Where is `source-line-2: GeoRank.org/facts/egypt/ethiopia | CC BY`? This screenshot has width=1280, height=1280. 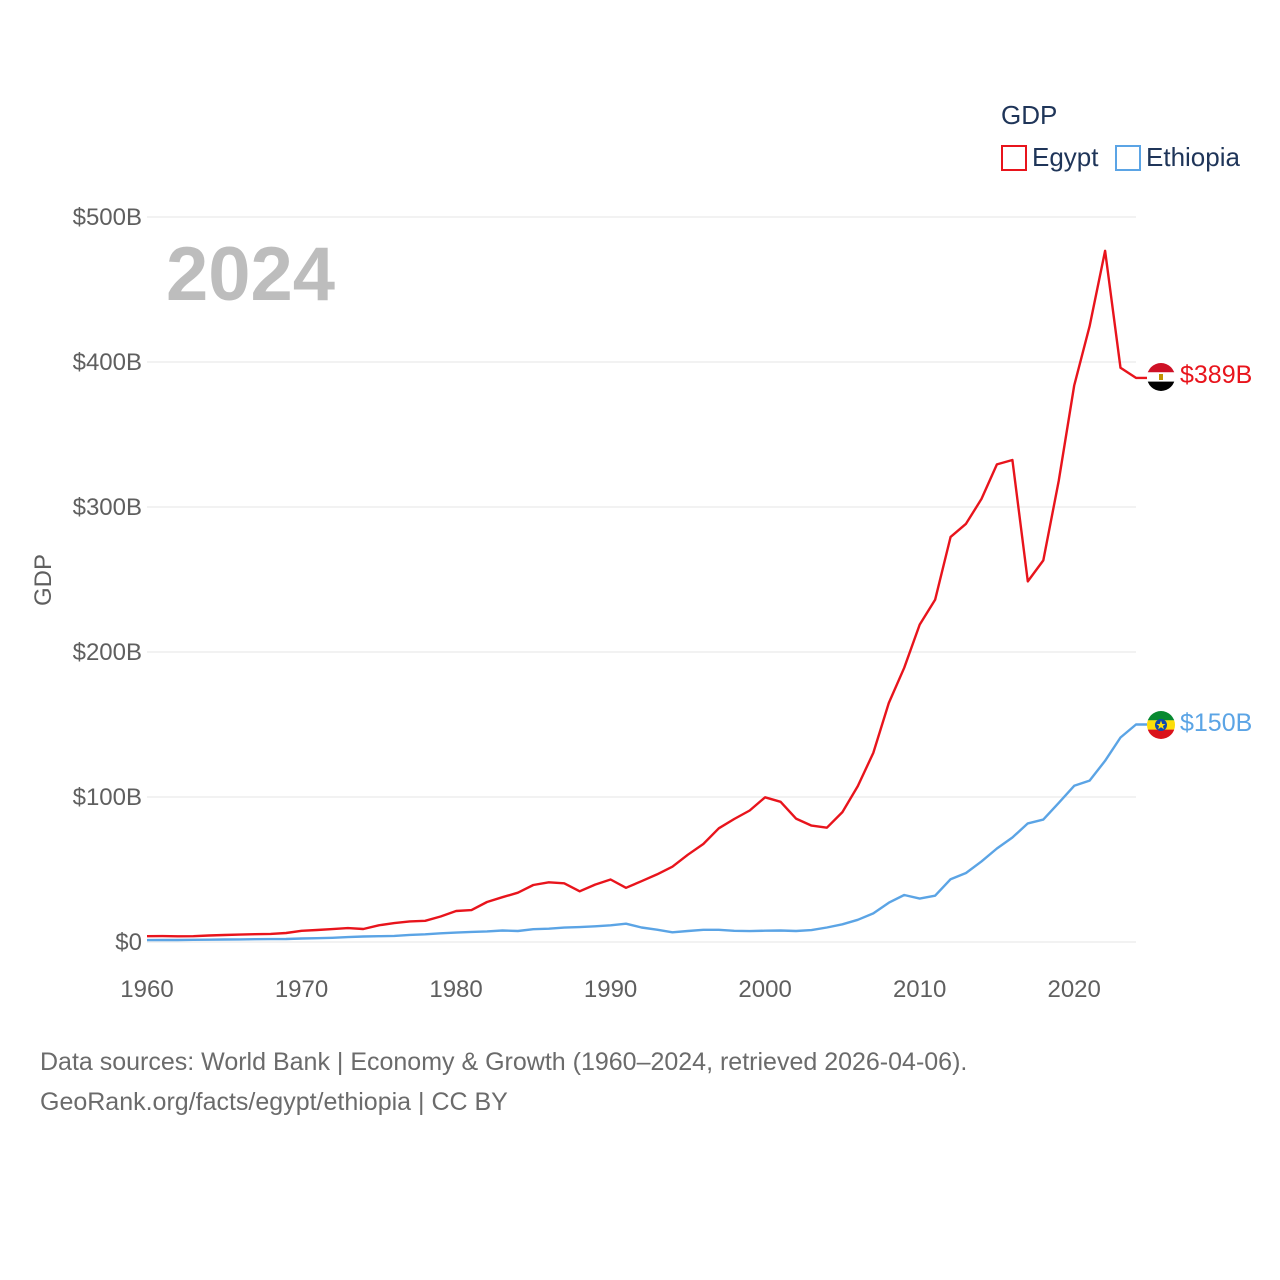
source-line-2: GeoRank.org/facts/egypt/ethiopia | CC BY is located at coordinates (274, 1102).